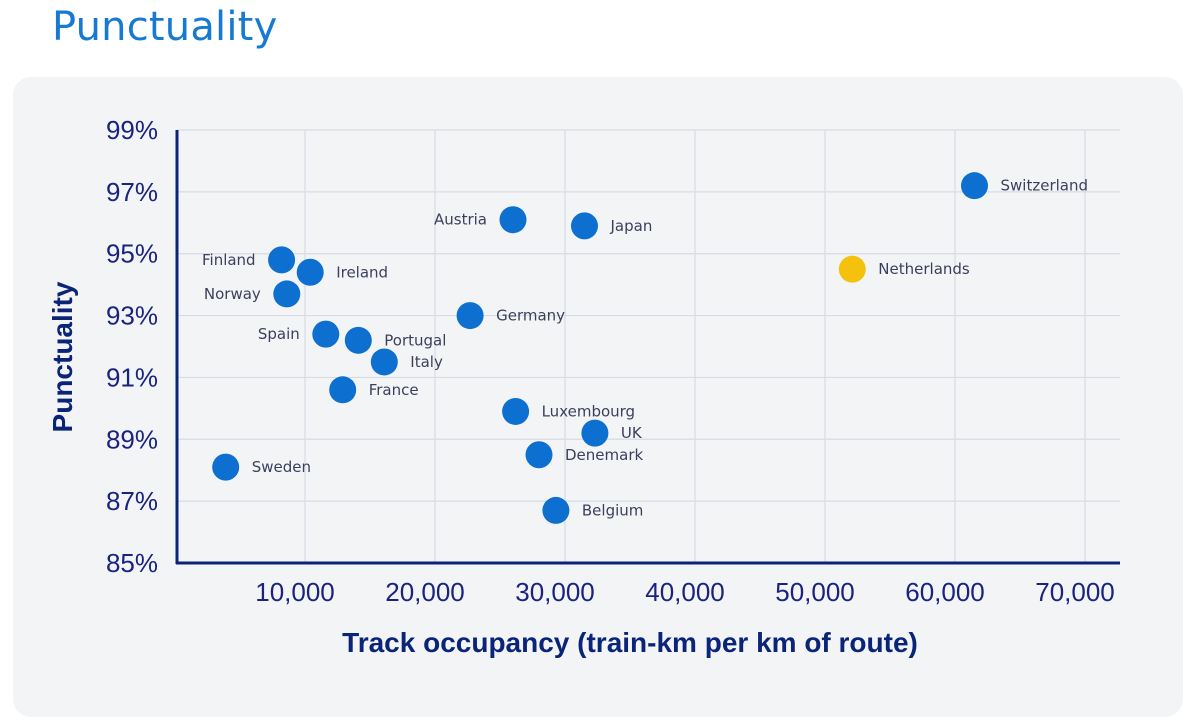  What do you see at coordinates (132, 377) in the screenshot?
I see `y-tick-label: 91%` at bounding box center [132, 377].